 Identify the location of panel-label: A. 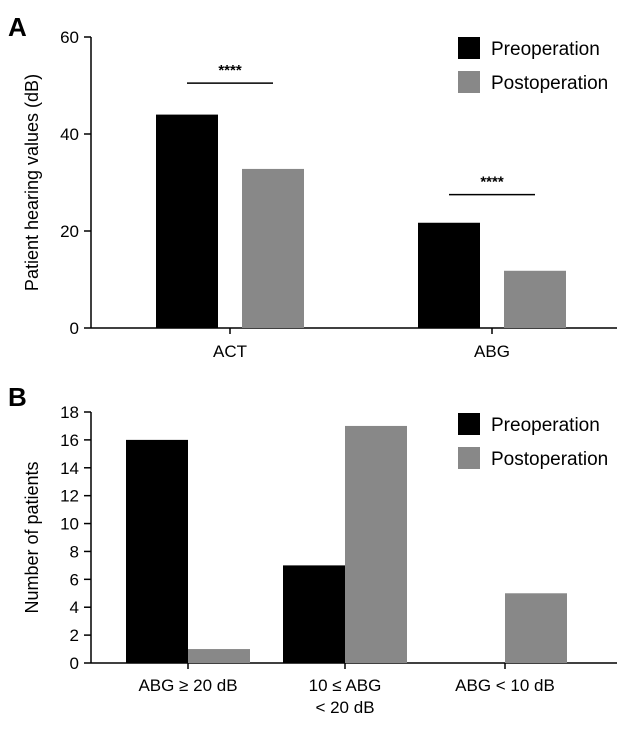
(17, 27).